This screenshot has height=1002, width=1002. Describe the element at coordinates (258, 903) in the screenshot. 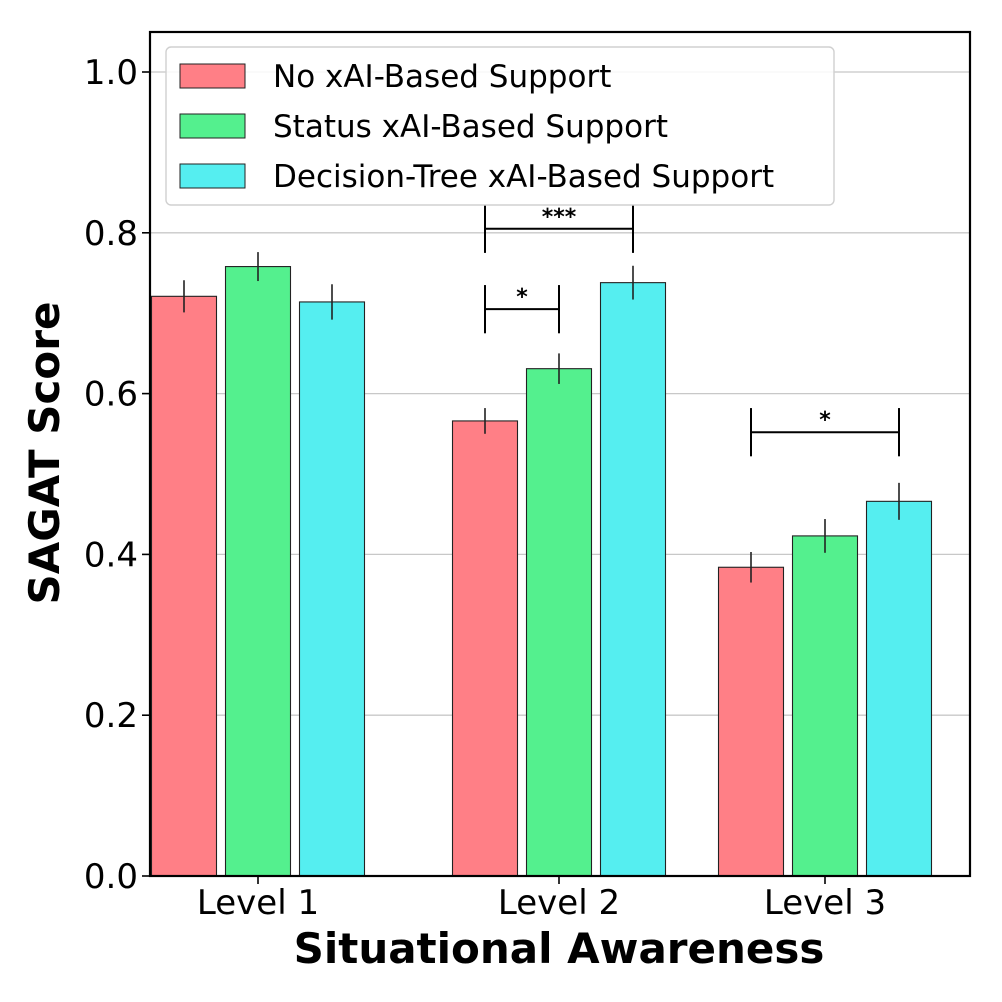

I see `x-tick-label: Level 1` at that location.